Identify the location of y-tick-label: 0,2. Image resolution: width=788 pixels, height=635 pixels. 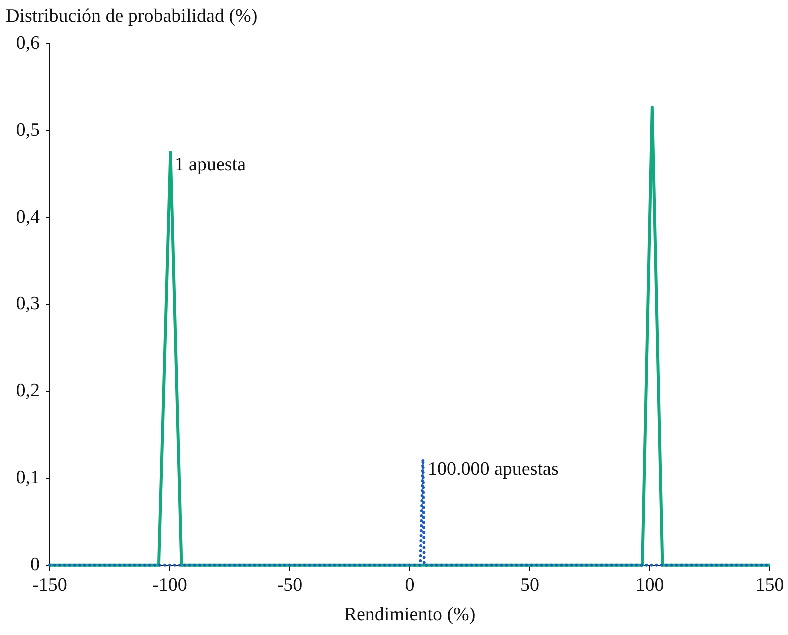
(28, 391).